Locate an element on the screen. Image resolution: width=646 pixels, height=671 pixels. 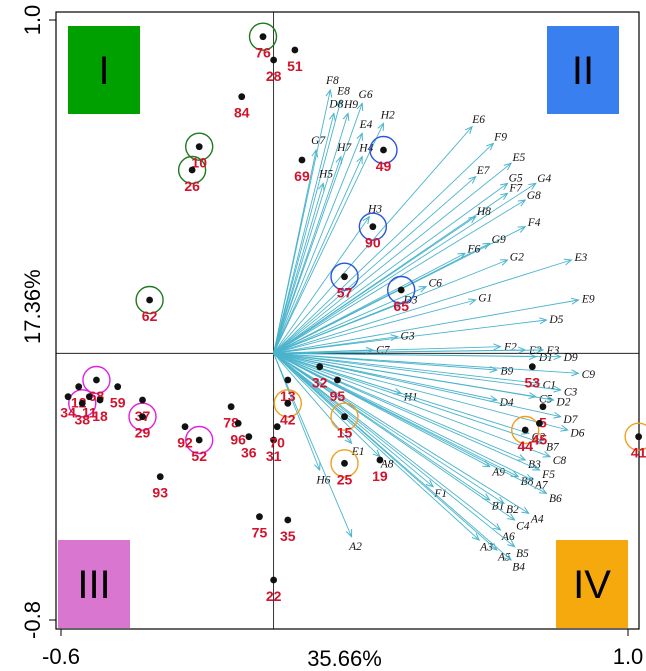
vector-C3 is located at coordinates (417, 371).